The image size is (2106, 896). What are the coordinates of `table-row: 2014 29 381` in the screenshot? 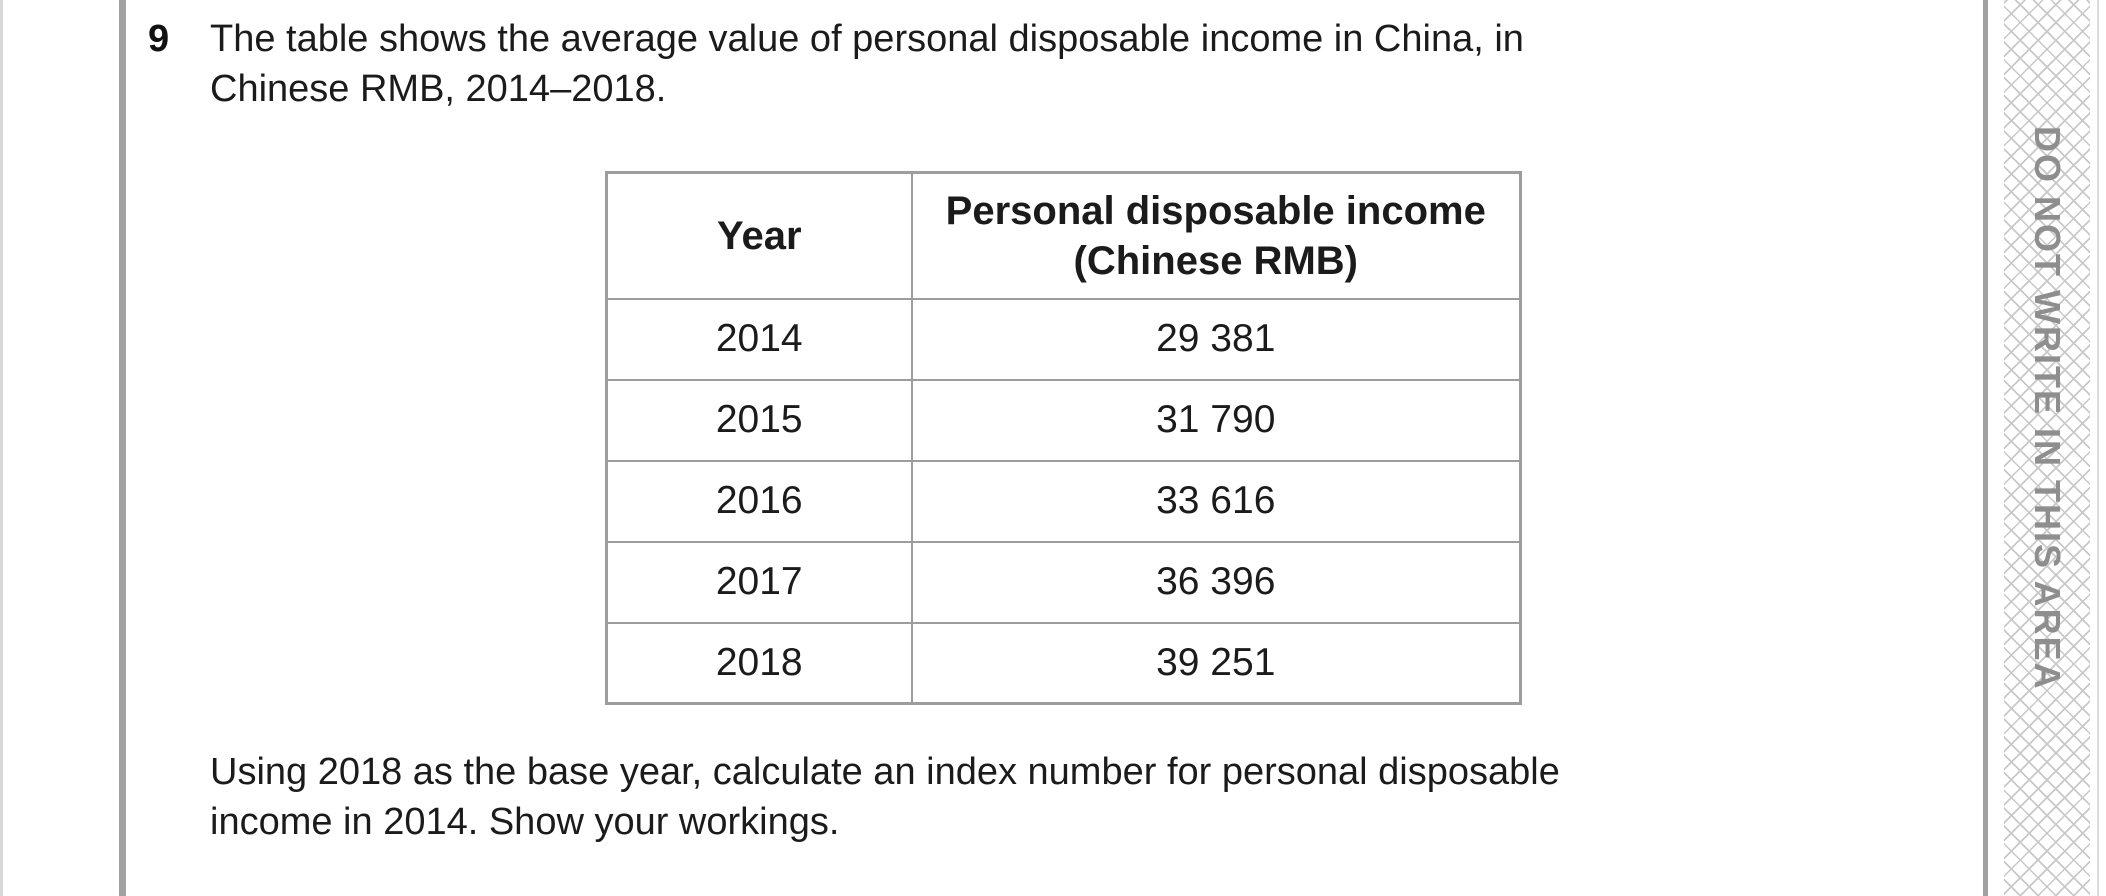 It's located at (1063, 339).